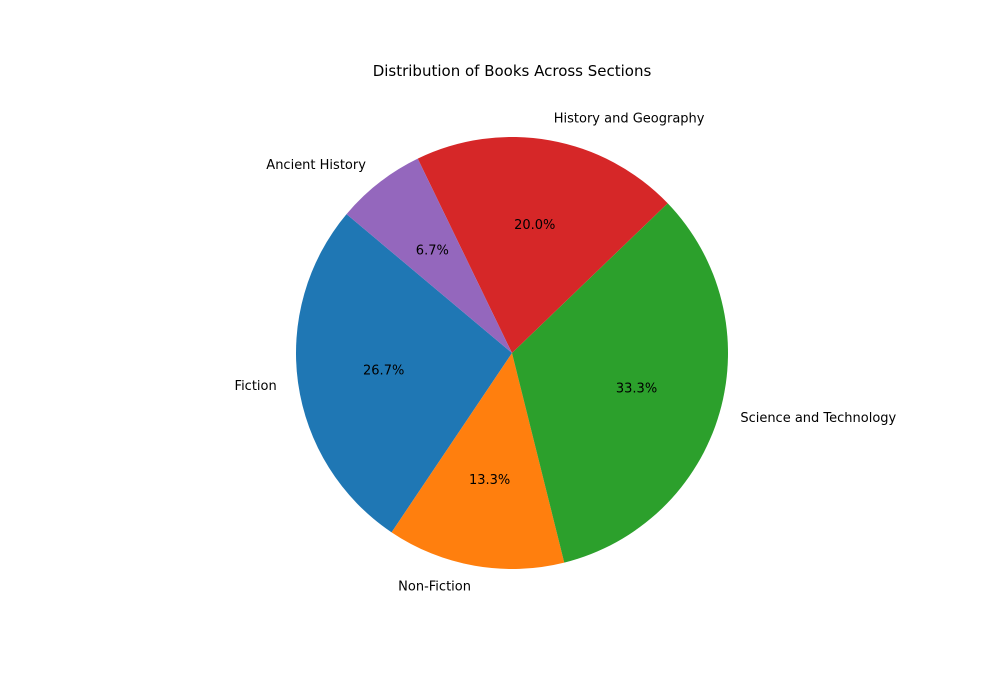  What do you see at coordinates (629, 119) in the screenshot?
I see `slice-label-history-and-geography: History and Geography` at bounding box center [629, 119].